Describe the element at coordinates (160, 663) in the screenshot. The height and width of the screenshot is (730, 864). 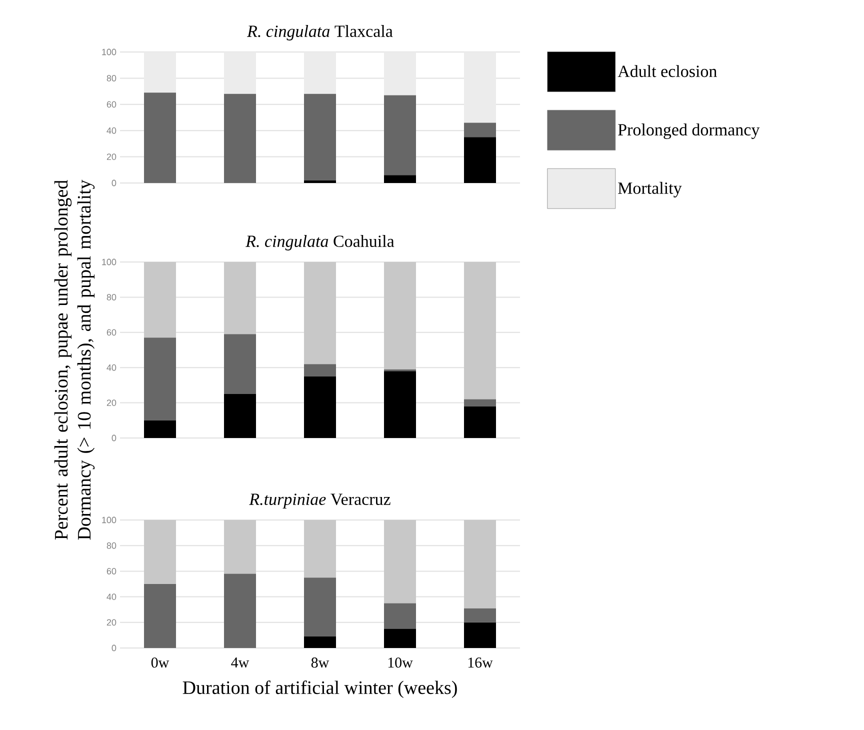
I see `x-tick-label: 0w` at that location.